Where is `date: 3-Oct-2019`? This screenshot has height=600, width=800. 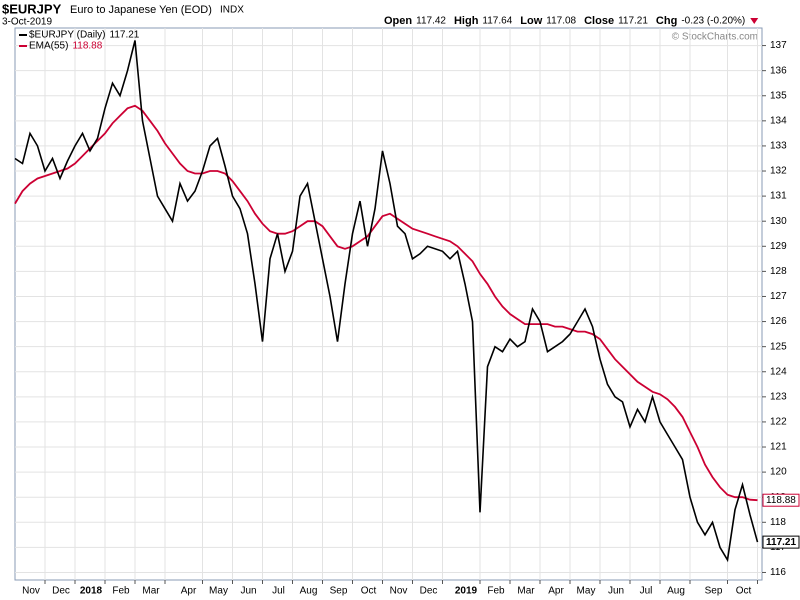 date: 3-Oct-2019 is located at coordinates (27, 22).